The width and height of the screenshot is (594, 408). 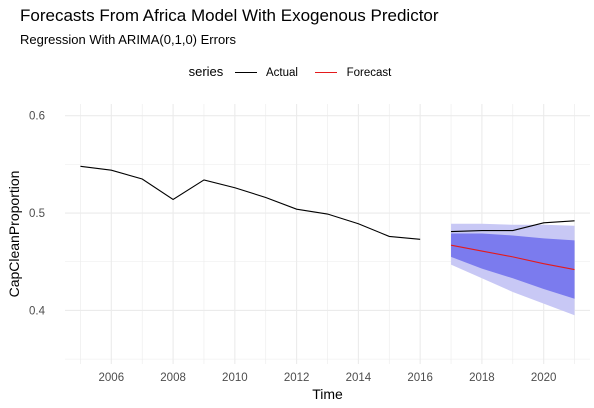 I want to click on legend-label-actual: Actual, so click(x=281, y=73).